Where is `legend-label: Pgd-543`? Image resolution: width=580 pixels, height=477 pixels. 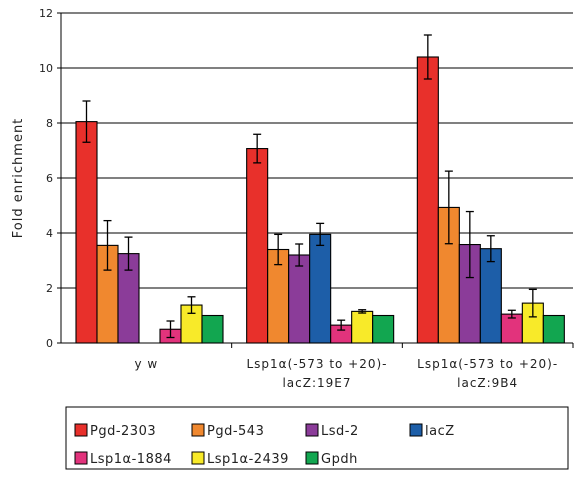 legend-label: Pgd-543 is located at coordinates (235, 431).